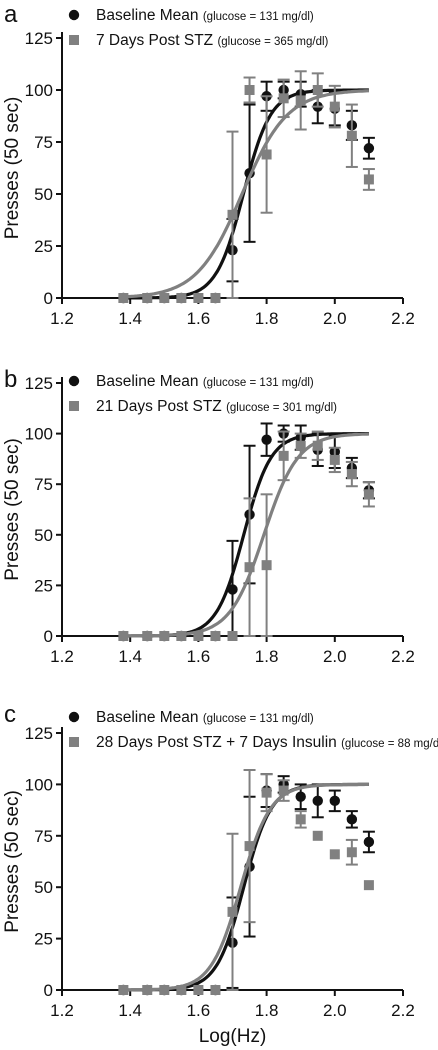  I want to click on legend-glucose-note: (glucose = 131 mg/dl), so click(258, 383).